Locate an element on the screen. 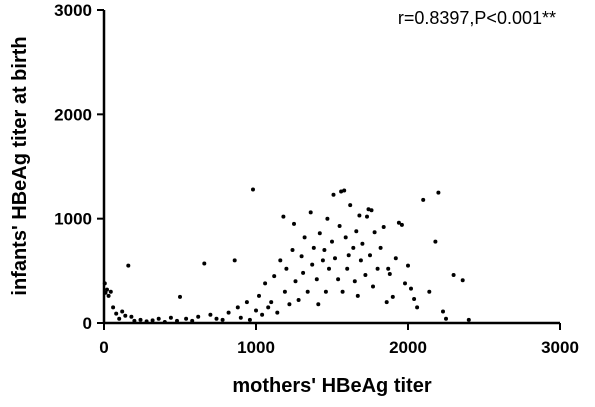 This screenshot has height=407, width=595. y-tick-label: 3000 is located at coordinates (73, 10).